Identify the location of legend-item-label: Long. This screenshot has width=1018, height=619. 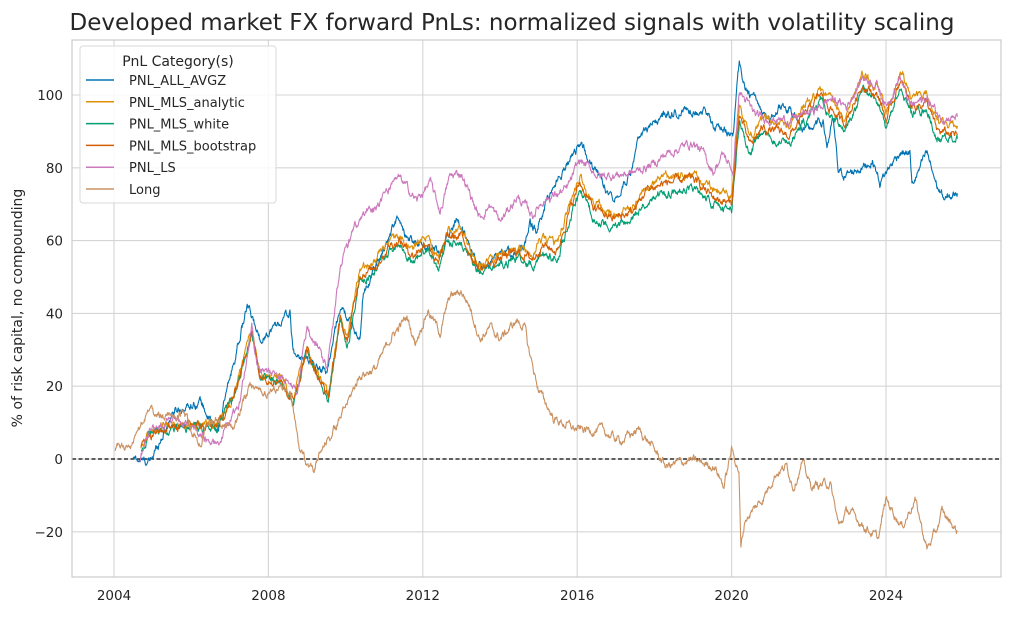
(144, 190).